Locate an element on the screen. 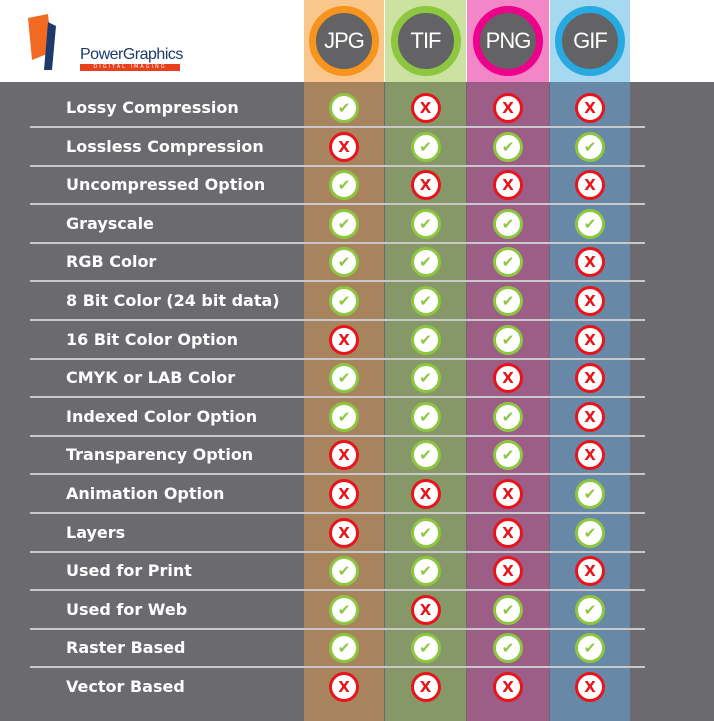 Image resolution: width=714 pixels, height=721 pixels. table-row: Uncompressed Option ✔ X X X is located at coordinates (357, 185).